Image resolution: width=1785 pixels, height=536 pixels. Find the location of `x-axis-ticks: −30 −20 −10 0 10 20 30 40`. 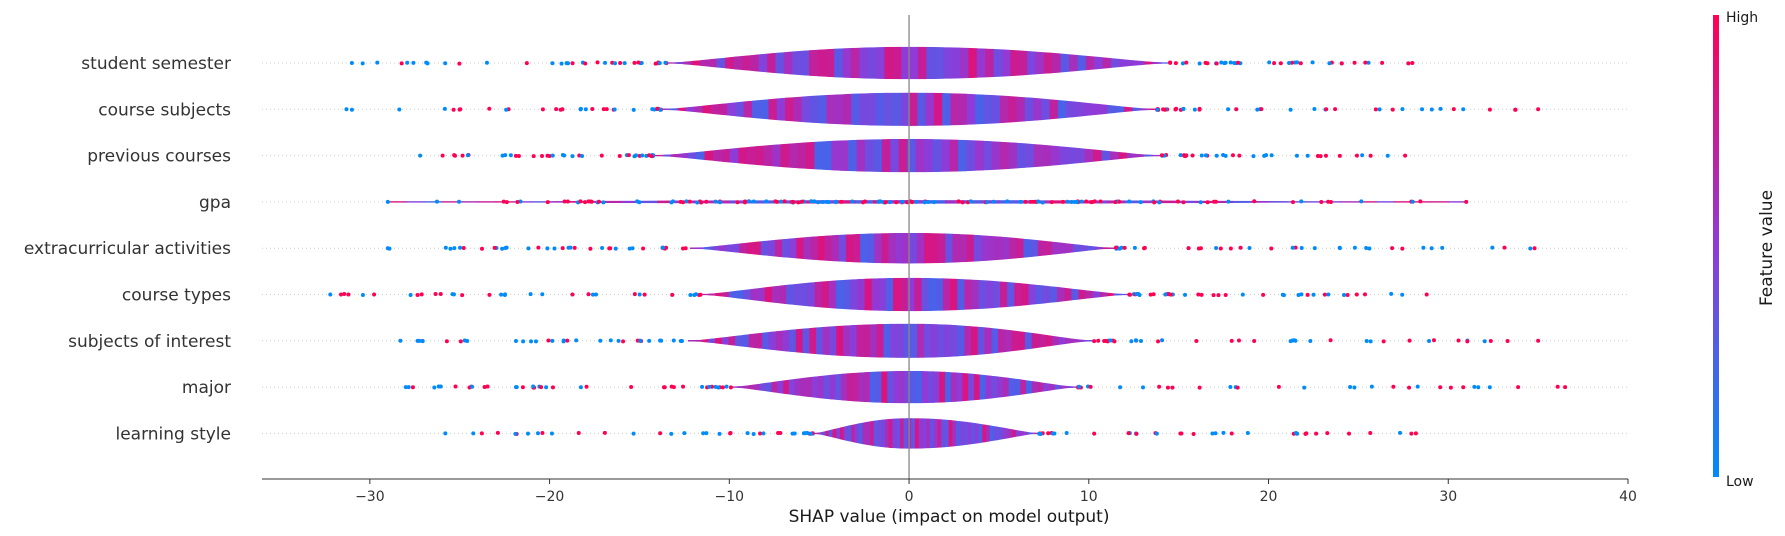

x-axis-ticks: −30 −20 −10 0 10 20 30 40 is located at coordinates (996, 492).